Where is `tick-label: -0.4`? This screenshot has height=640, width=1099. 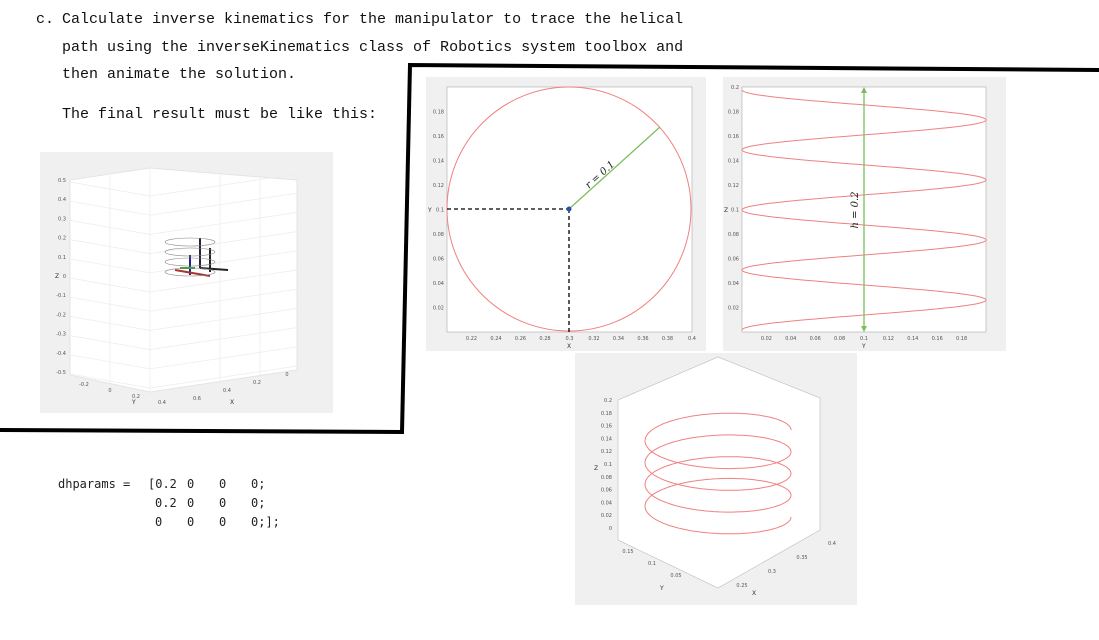
tick-label: -0.4 is located at coordinates (61, 354).